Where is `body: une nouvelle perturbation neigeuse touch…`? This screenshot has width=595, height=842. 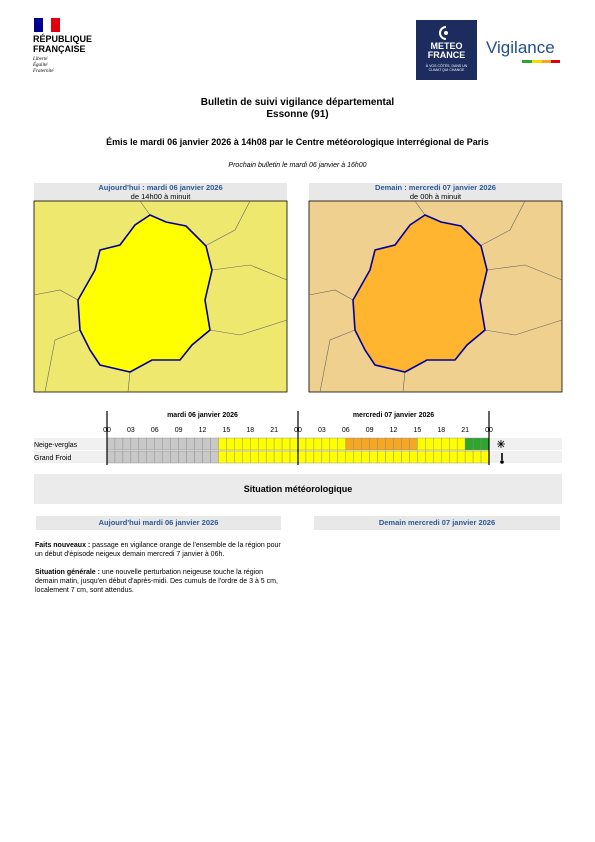 body: une nouvelle perturbation neigeuse touch… is located at coordinates (156, 581).